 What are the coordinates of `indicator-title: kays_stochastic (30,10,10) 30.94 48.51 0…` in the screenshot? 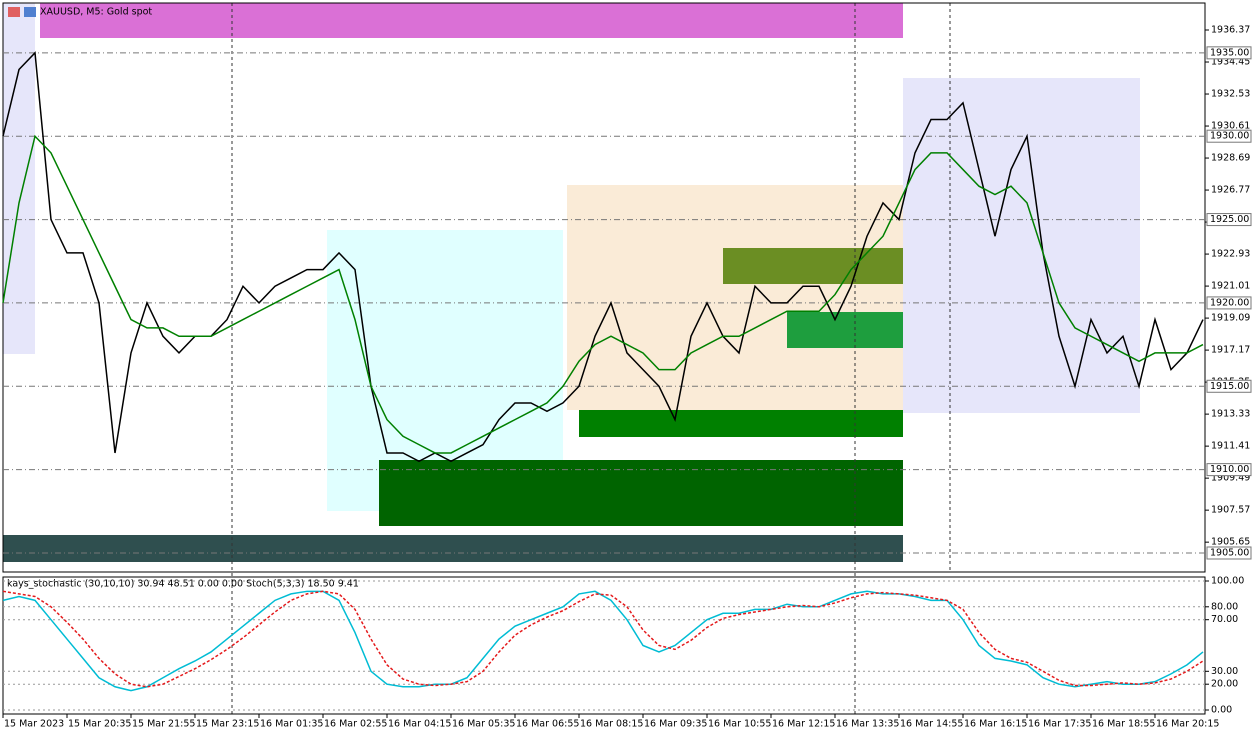 It's located at (183, 584).